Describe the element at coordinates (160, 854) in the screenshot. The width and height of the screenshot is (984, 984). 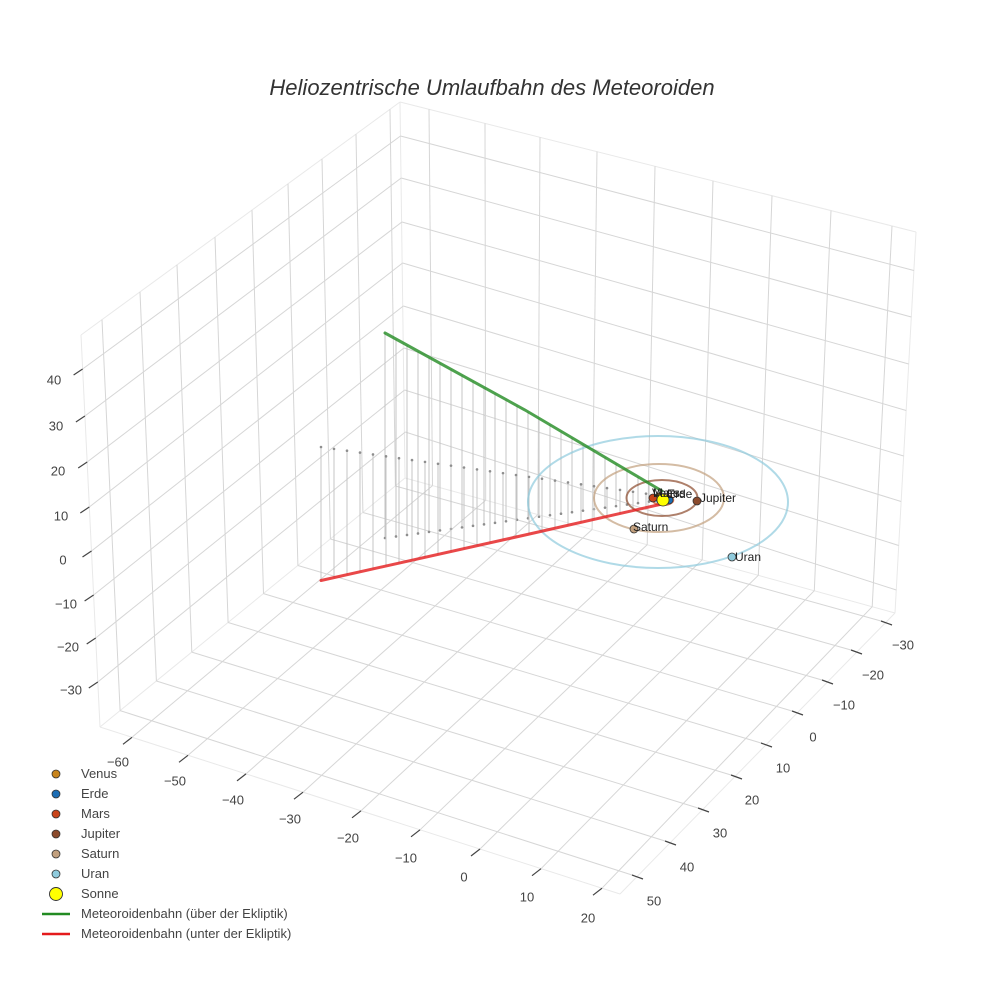
I see `legend-item-saturn: Saturn` at that location.